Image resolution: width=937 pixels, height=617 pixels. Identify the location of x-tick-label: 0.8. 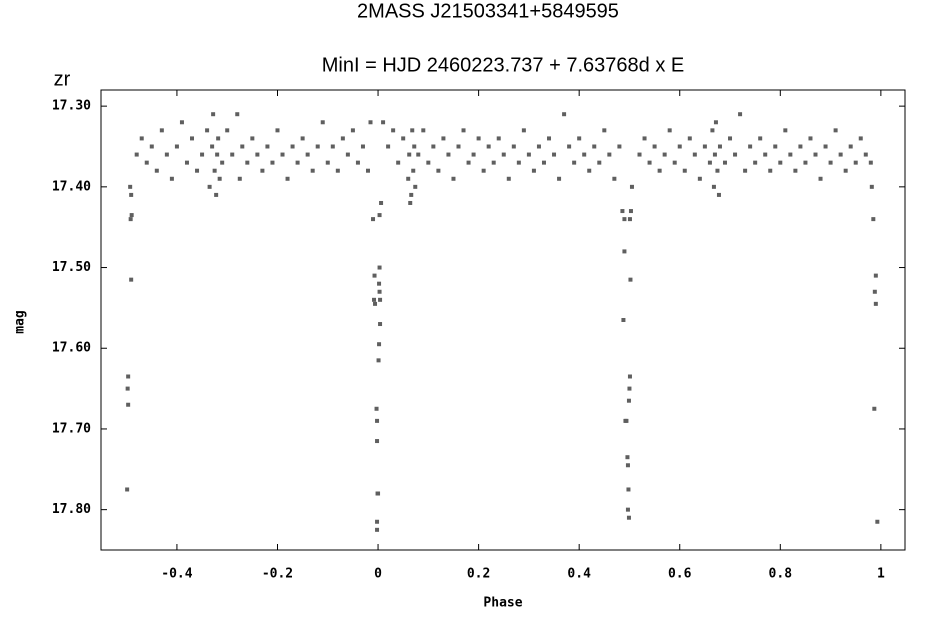
(781, 574).